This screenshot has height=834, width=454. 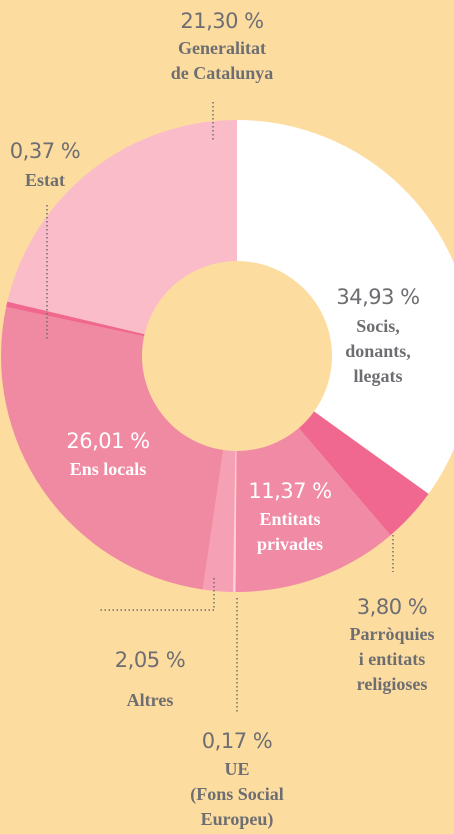 I want to click on category-label: Parròquies, so click(x=392, y=634).